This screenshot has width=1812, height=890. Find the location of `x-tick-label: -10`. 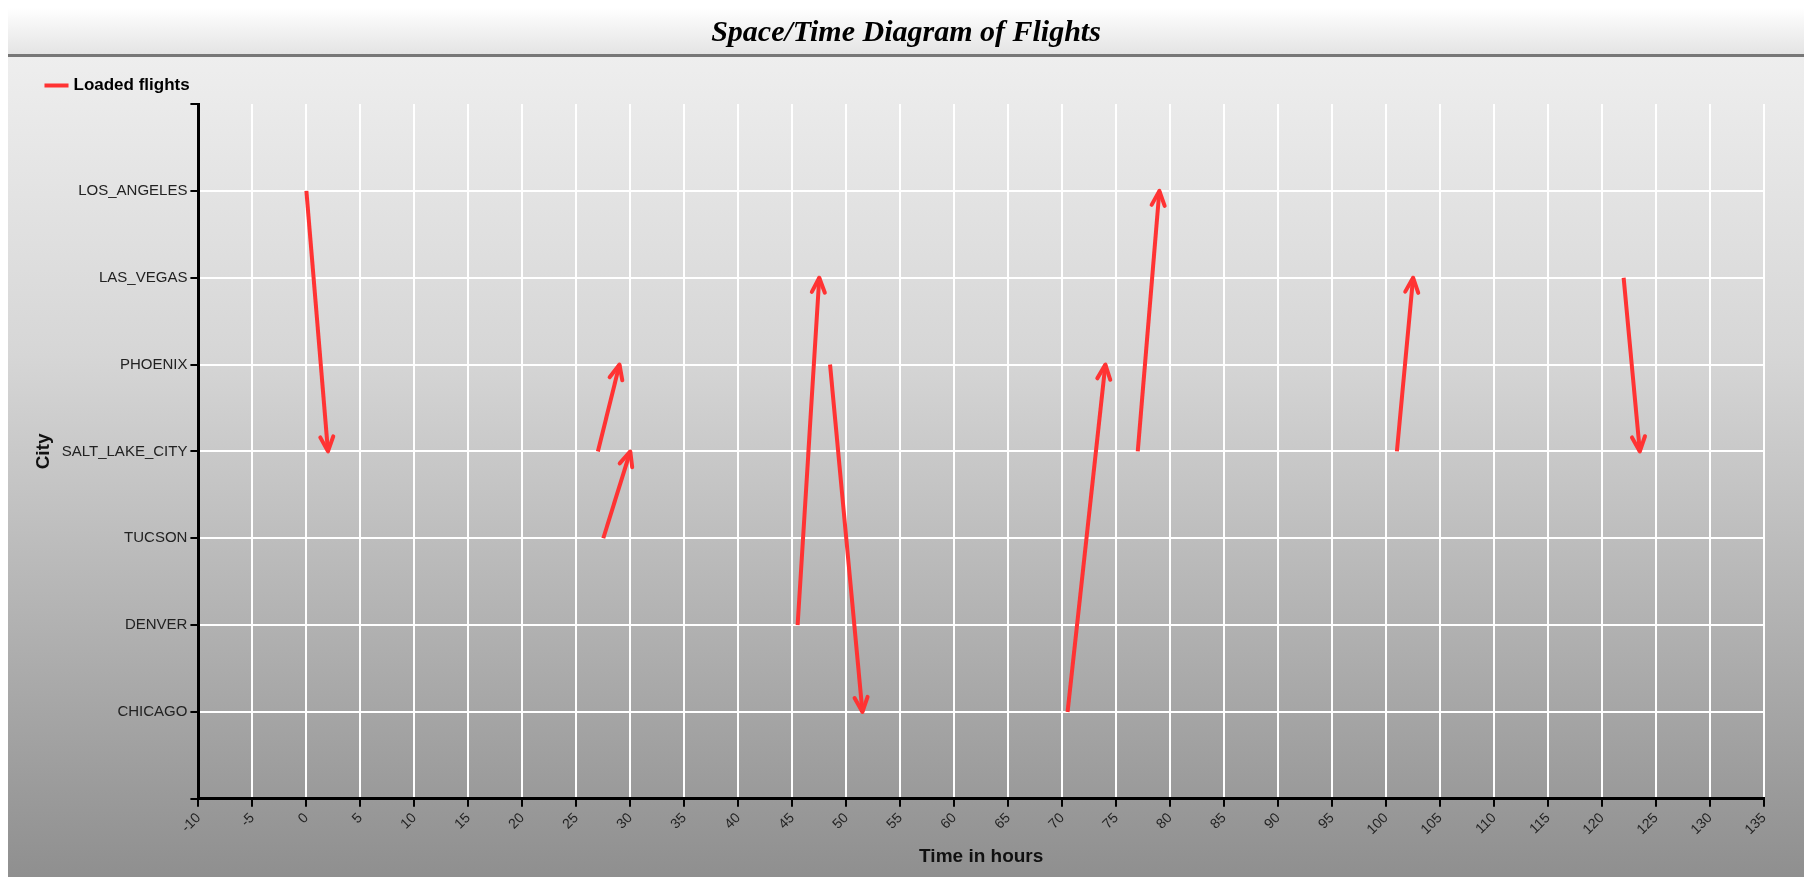

x-tick-label: -10 is located at coordinates (190, 822).